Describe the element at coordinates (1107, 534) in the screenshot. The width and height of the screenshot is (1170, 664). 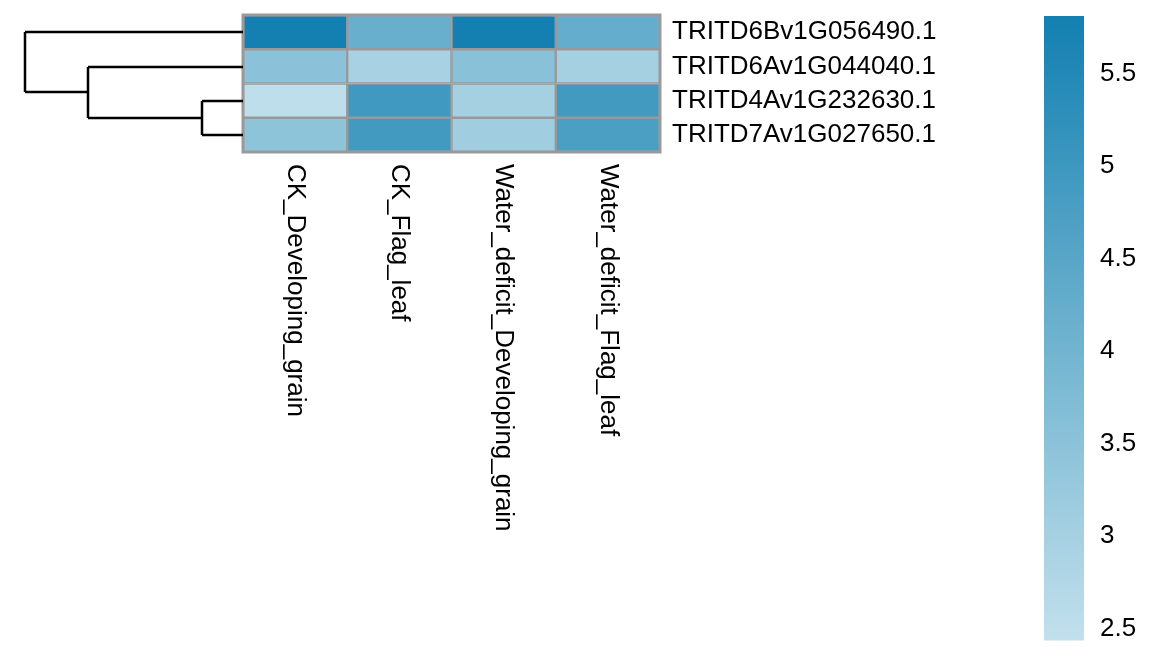
I see `color-bar-label: 3` at that location.